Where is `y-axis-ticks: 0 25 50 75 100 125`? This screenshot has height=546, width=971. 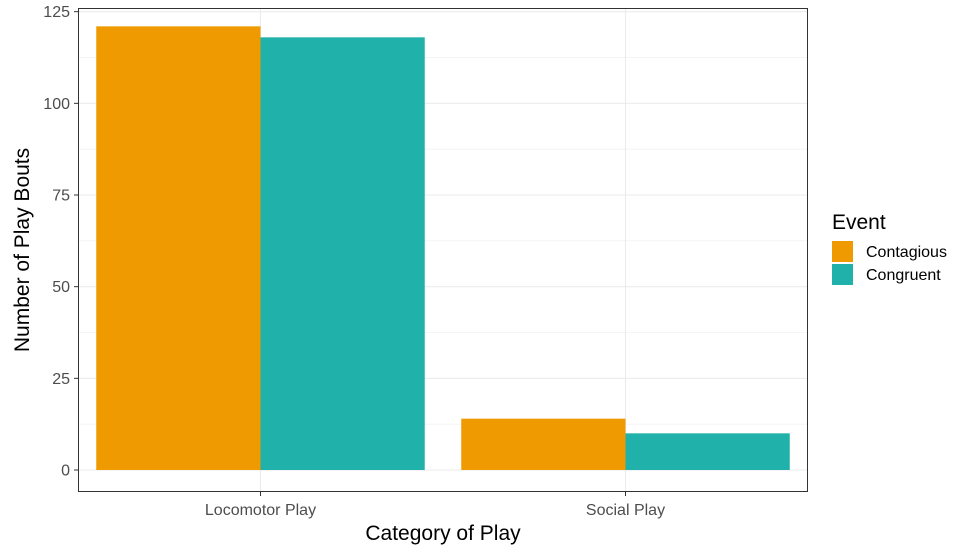 y-axis-ticks: 0 25 50 75 100 125 is located at coordinates (60, 242).